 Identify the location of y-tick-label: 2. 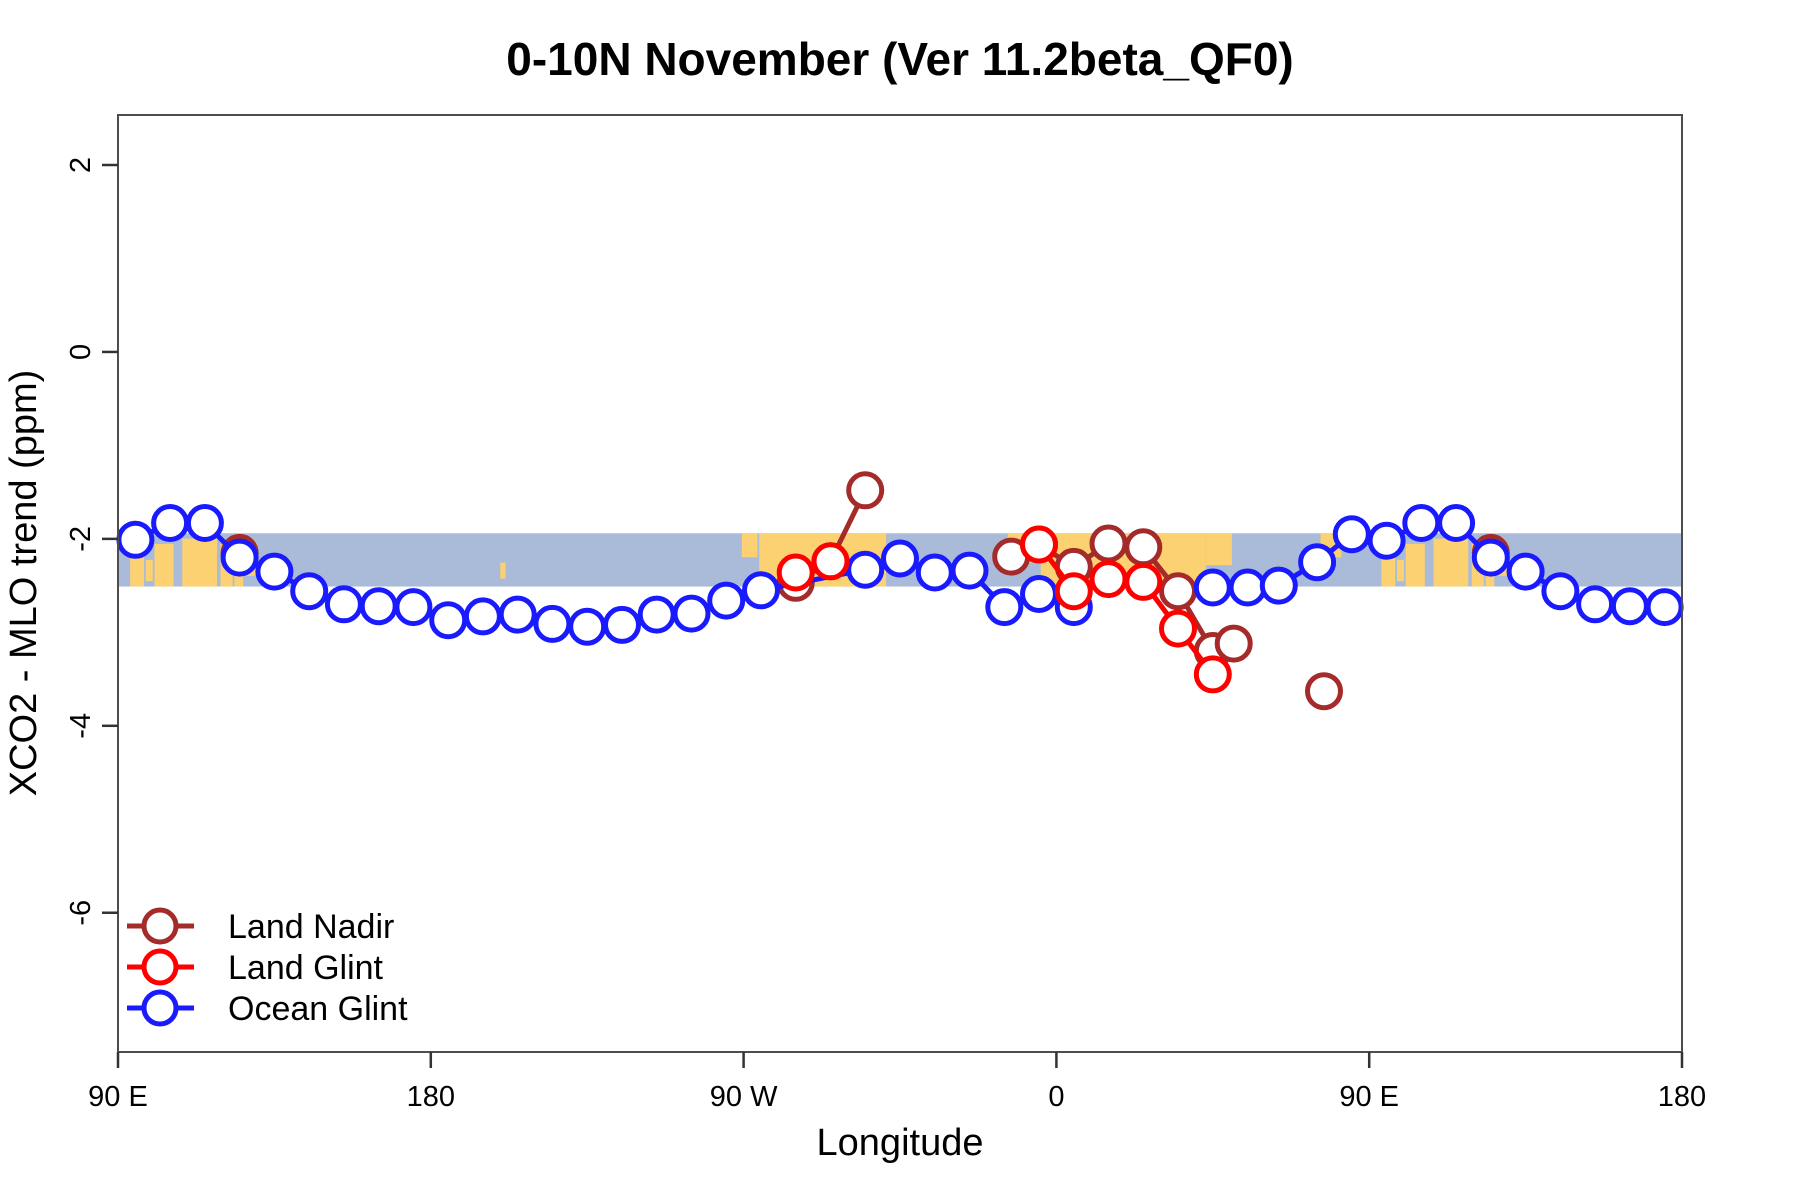
(81, 165).